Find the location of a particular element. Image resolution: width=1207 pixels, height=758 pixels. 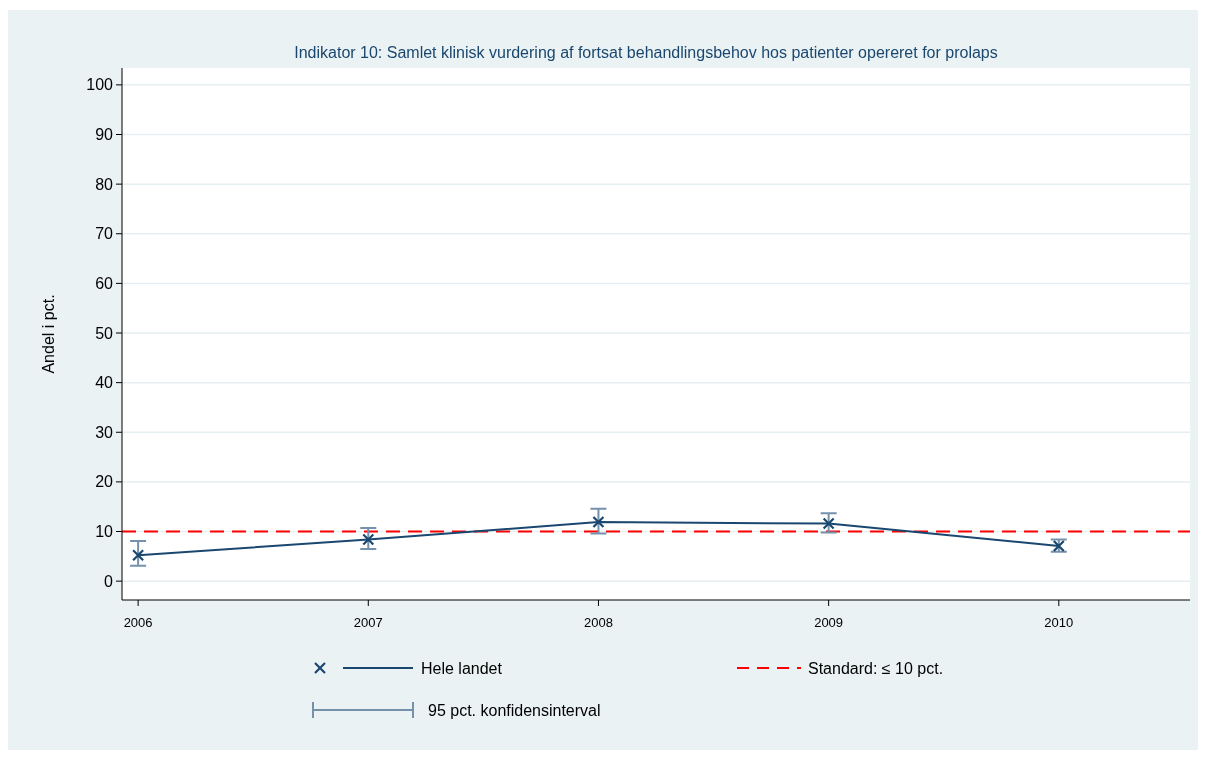

y-tick-label: 80 is located at coordinates (104, 184).